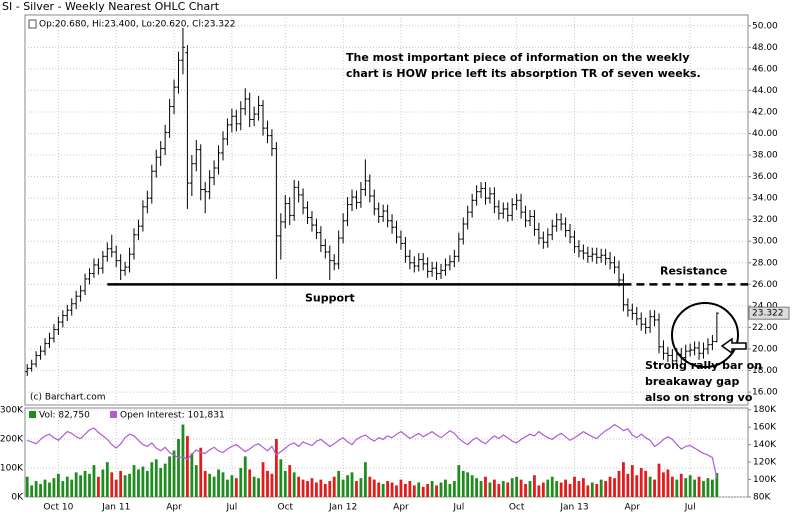 Image resolution: width=800 pixels, height=532 pixels. What do you see at coordinates (68, 398) in the screenshot?
I see `source: (c) Barchart.com` at bounding box center [68, 398].